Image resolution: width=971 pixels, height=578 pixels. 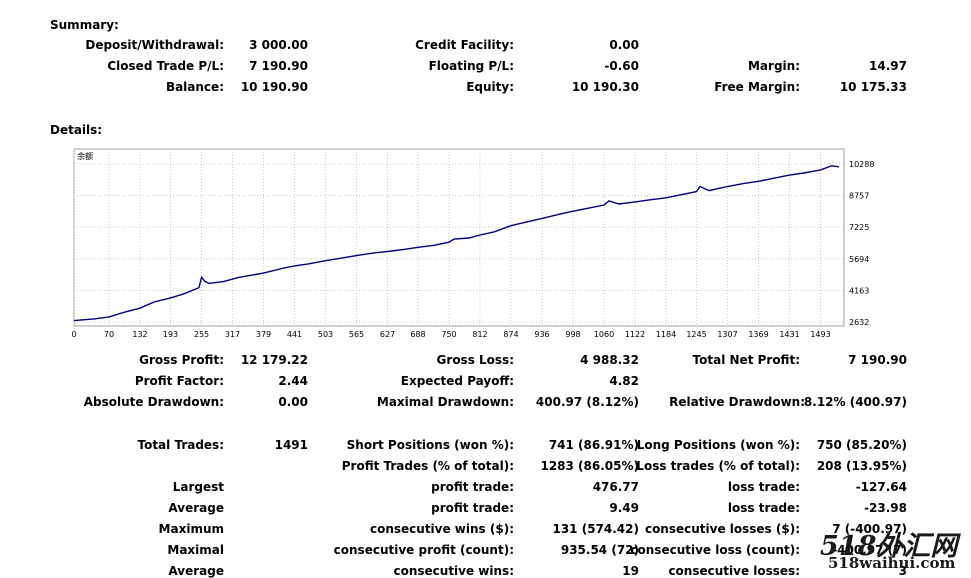 What do you see at coordinates (291, 445) in the screenshot?
I see `total-trades-value: 1491` at bounding box center [291, 445].